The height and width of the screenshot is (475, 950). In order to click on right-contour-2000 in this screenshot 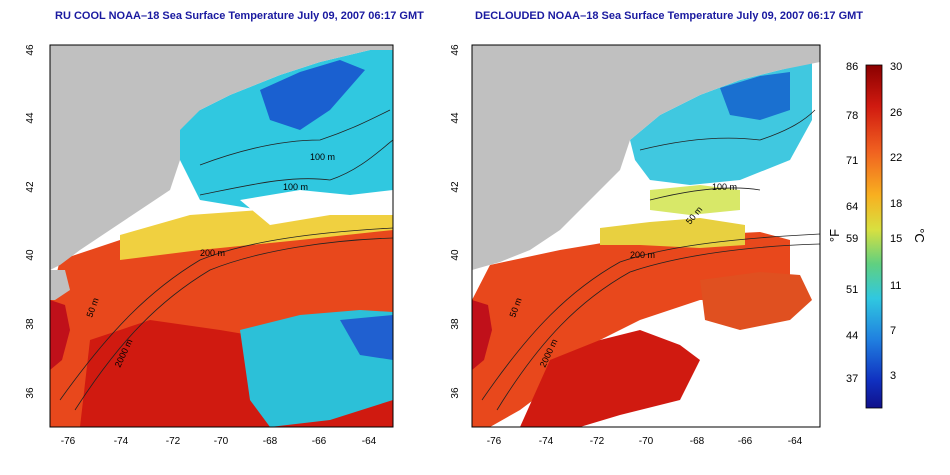, I will do `click(650, 317)`.